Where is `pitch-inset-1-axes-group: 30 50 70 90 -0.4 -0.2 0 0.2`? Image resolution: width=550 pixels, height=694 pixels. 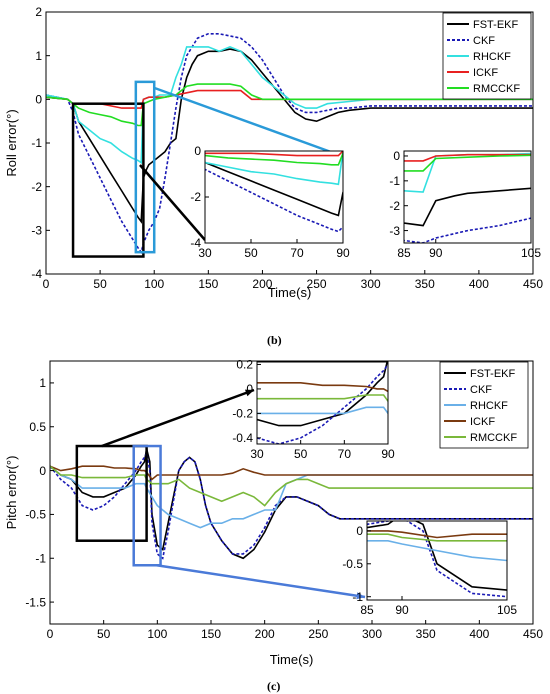
pitch-inset-1-axes-group: 30 50 70 90 -0.4 -0.2 0 0.2 is located at coordinates (313, 409).